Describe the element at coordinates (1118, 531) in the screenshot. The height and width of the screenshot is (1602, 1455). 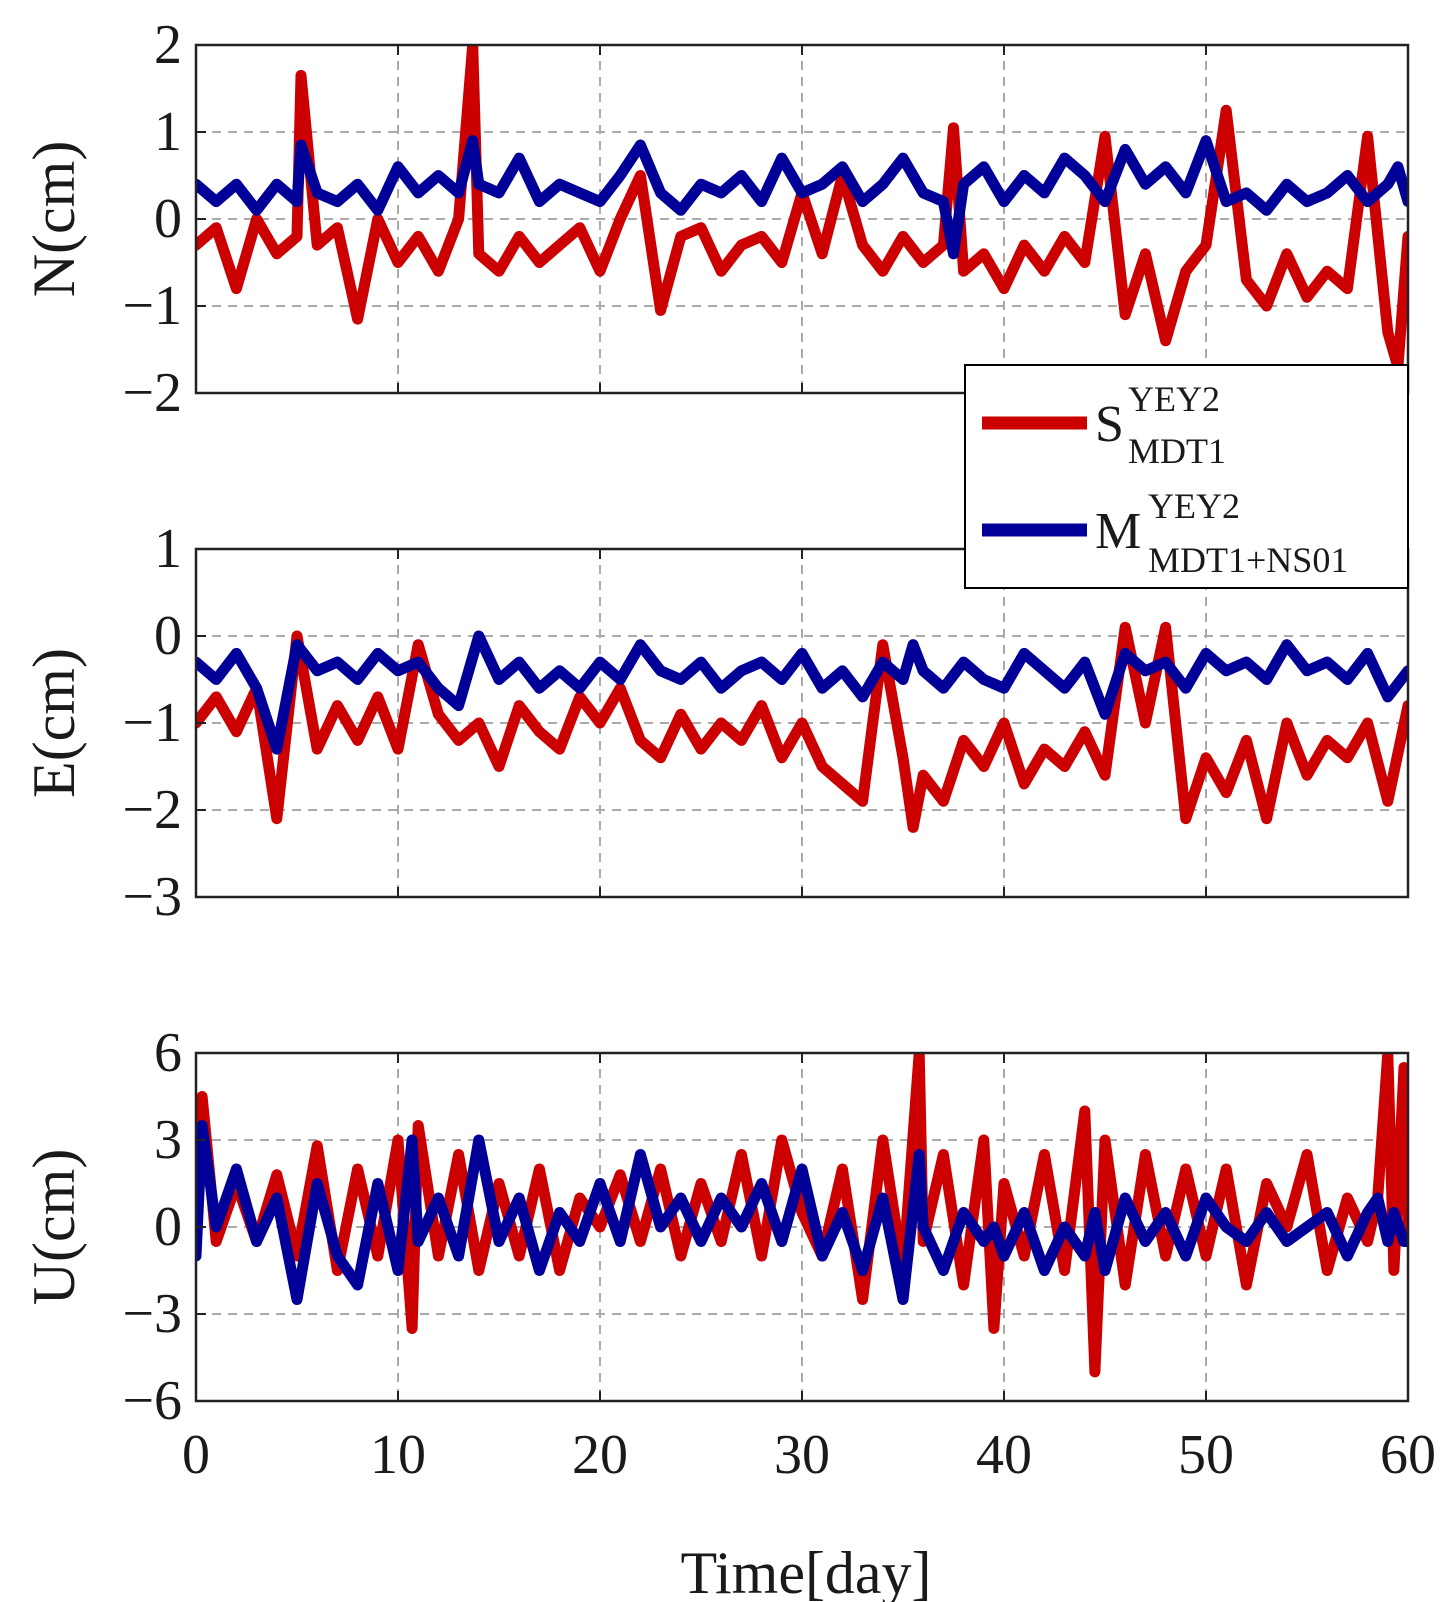
I see `legend-label-m-main: M` at that location.